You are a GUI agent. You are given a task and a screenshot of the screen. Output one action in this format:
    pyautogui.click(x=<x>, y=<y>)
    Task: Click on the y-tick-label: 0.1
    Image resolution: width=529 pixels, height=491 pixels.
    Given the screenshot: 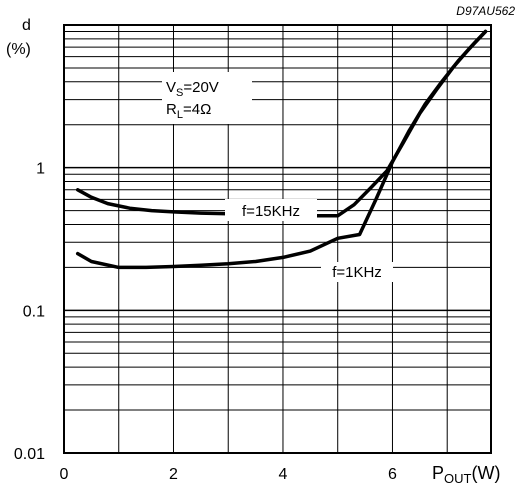 What is the action you would take?
    pyautogui.click(x=34, y=311)
    